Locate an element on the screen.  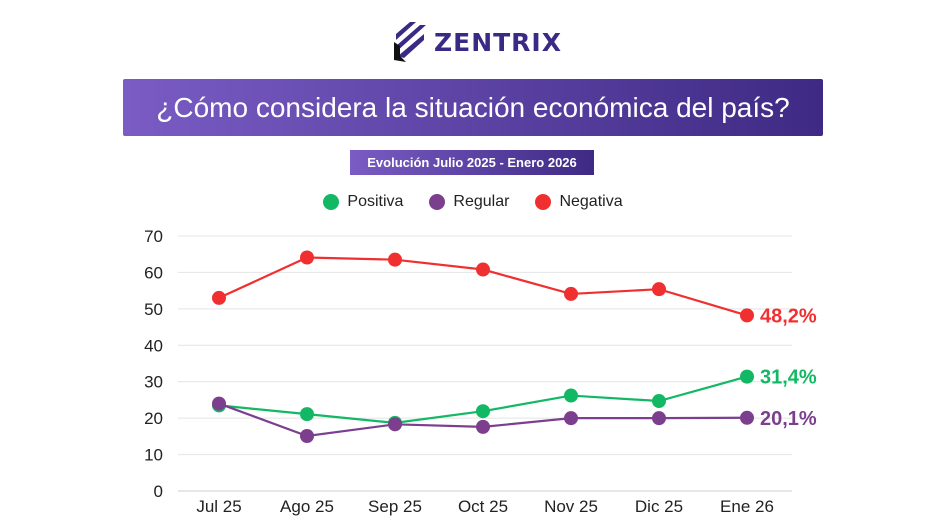
y-tick-label: 50 is located at coordinates (153, 309).